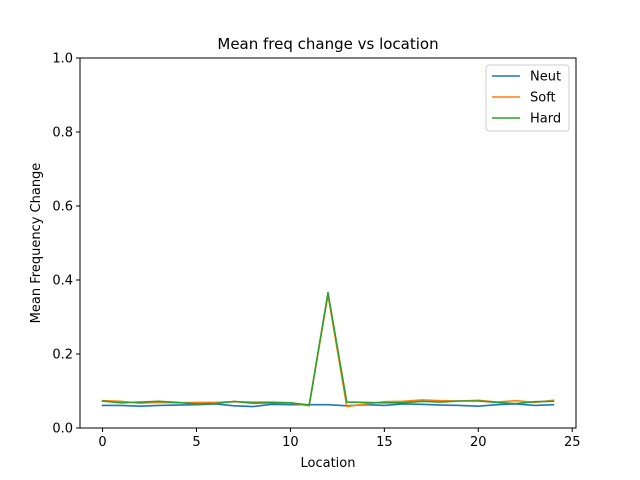  What do you see at coordinates (572, 442) in the screenshot?
I see `x-tick-label: 25` at bounding box center [572, 442].